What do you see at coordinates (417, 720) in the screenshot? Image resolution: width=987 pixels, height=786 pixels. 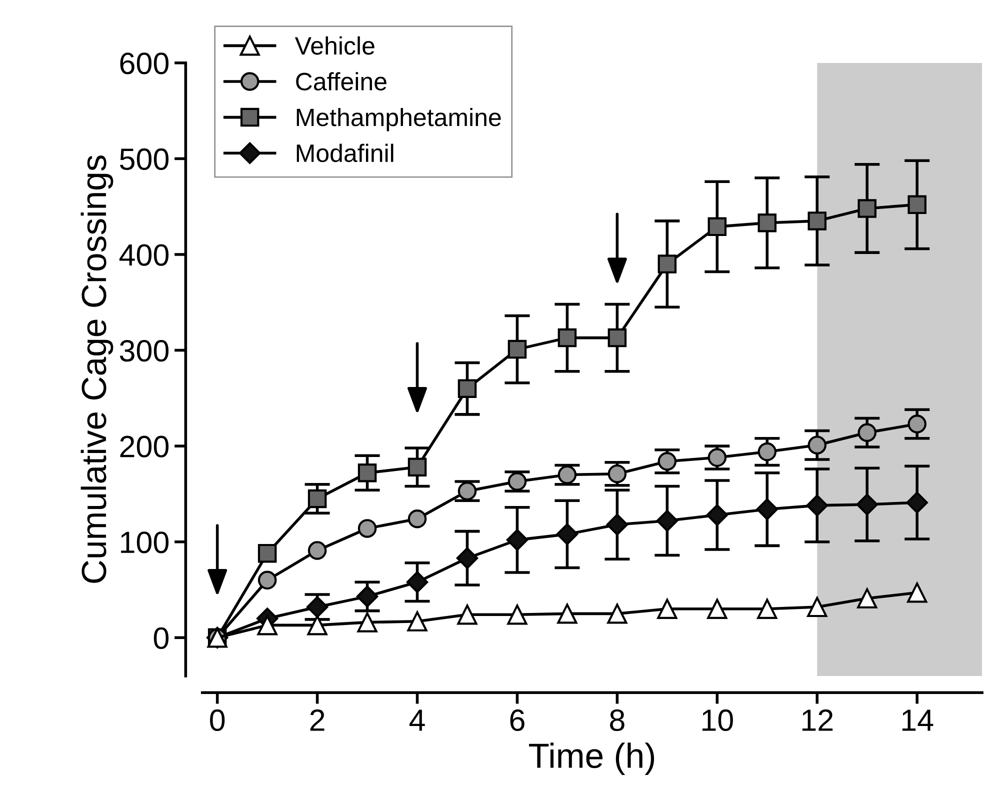 I see `x-tick-label: 4` at bounding box center [417, 720].